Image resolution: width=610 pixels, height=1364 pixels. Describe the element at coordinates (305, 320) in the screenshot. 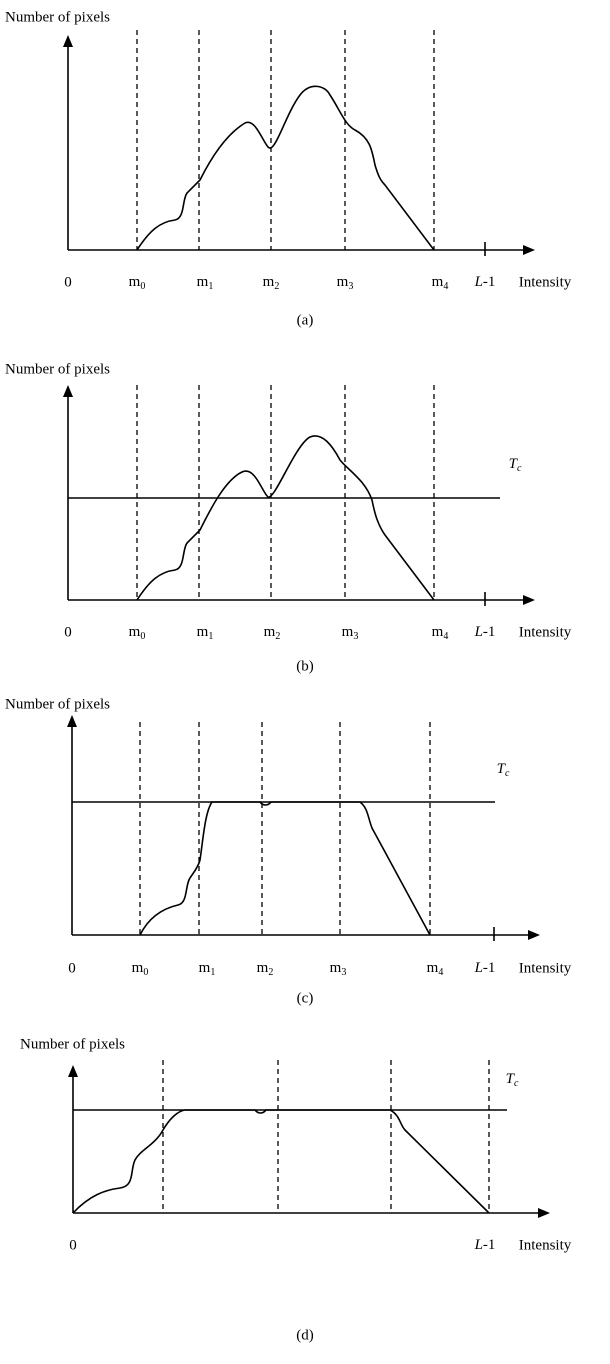

I see `caption: (a)` at that location.